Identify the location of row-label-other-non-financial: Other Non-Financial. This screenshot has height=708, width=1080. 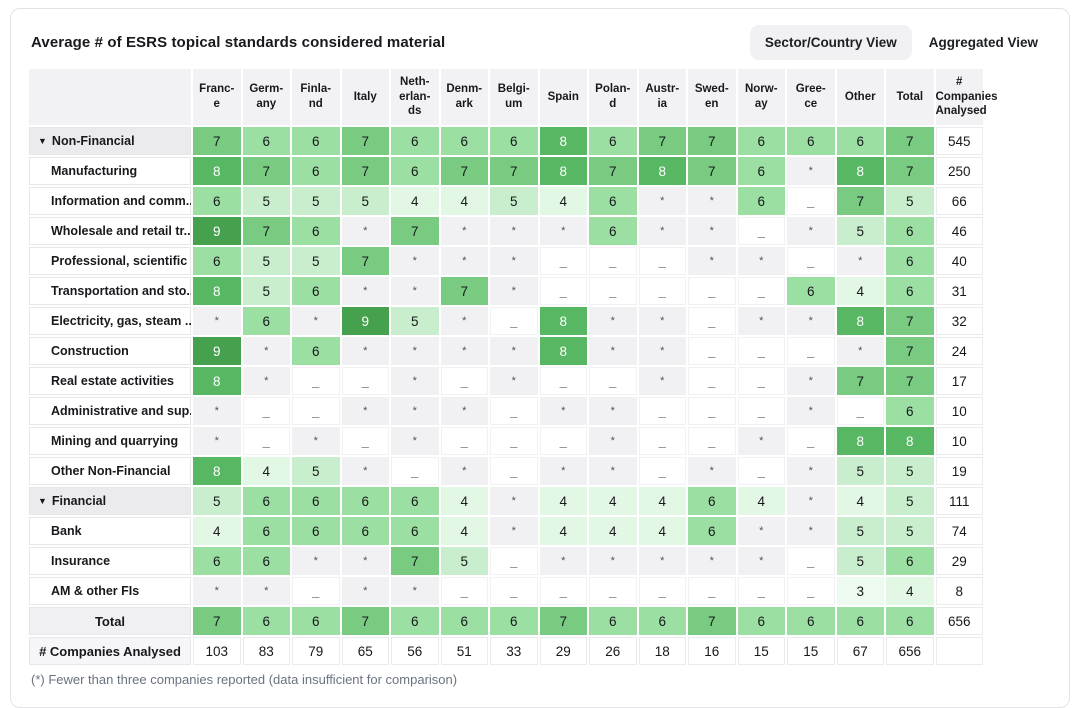
(110, 471).